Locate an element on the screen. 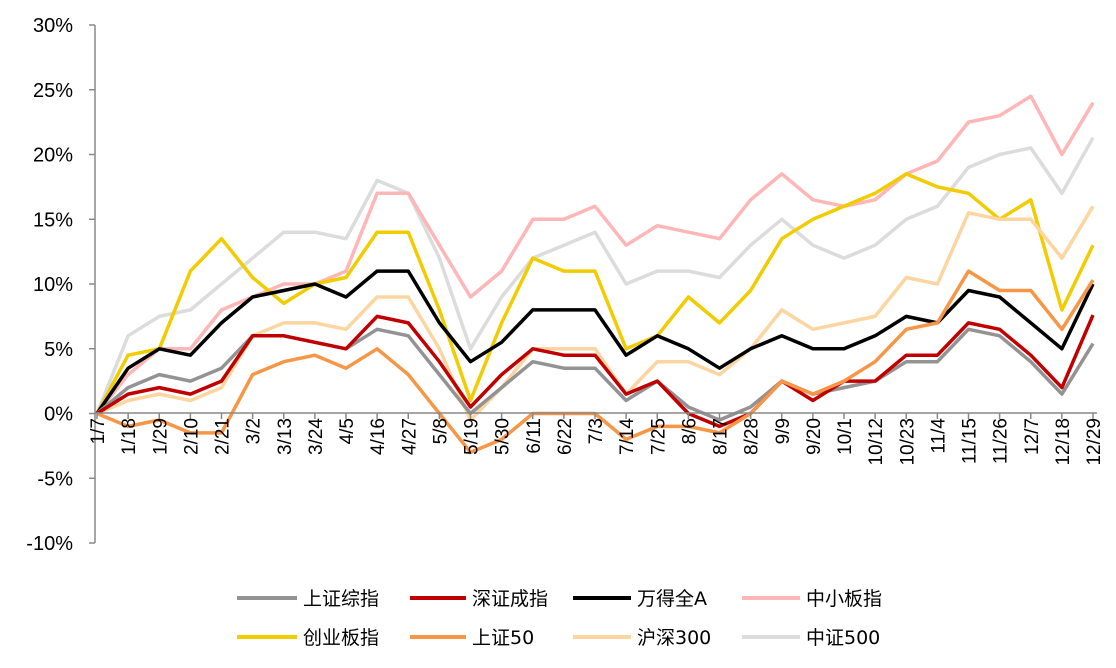 This screenshot has width=1116, height=668. x-tick-label: 7/25 is located at coordinates (658, 436).